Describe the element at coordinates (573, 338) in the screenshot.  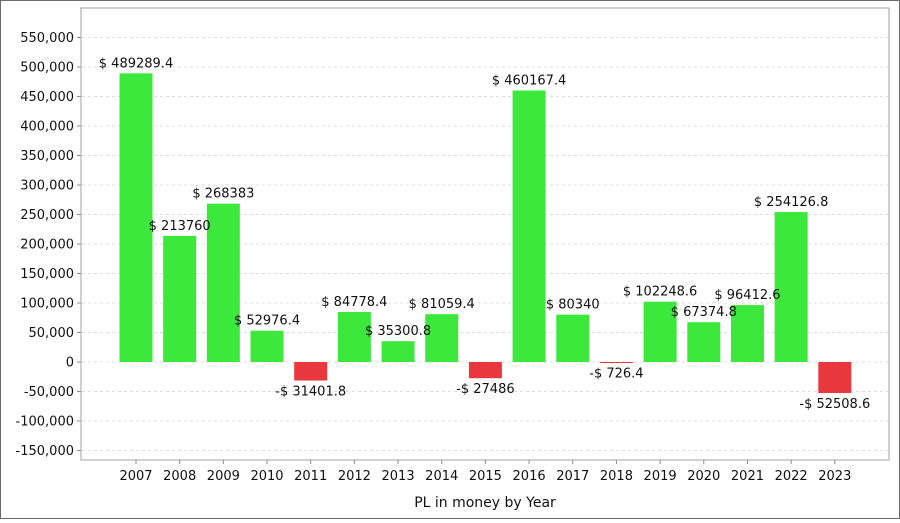
I see `bar-2017` at that location.